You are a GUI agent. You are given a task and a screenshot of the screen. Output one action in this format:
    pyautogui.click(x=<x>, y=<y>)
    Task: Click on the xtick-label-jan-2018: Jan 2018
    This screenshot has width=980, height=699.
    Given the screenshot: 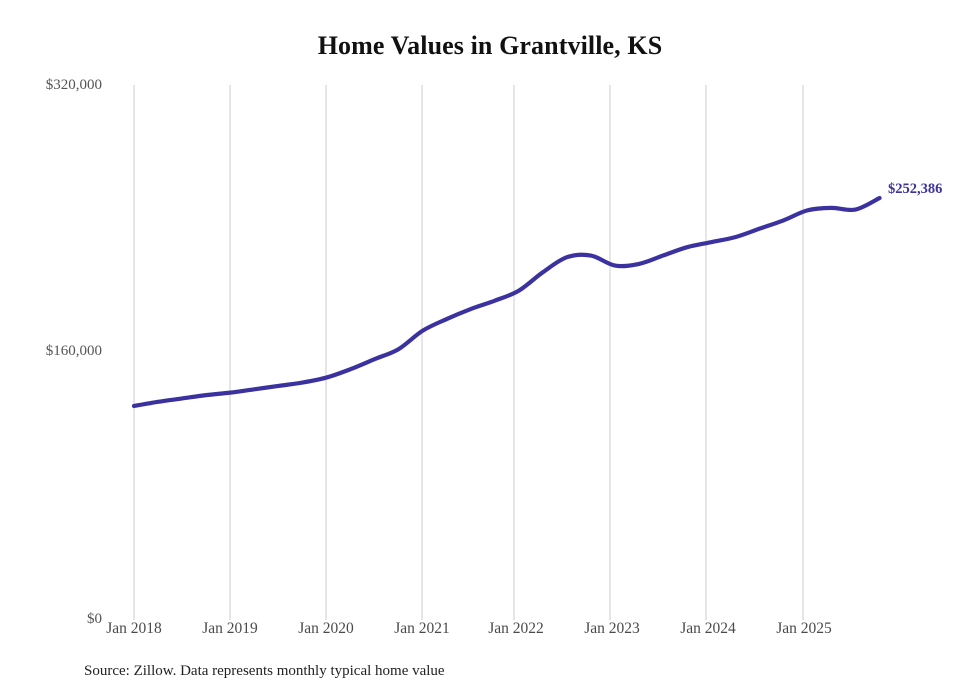 What is the action you would take?
    pyautogui.click(x=134, y=628)
    